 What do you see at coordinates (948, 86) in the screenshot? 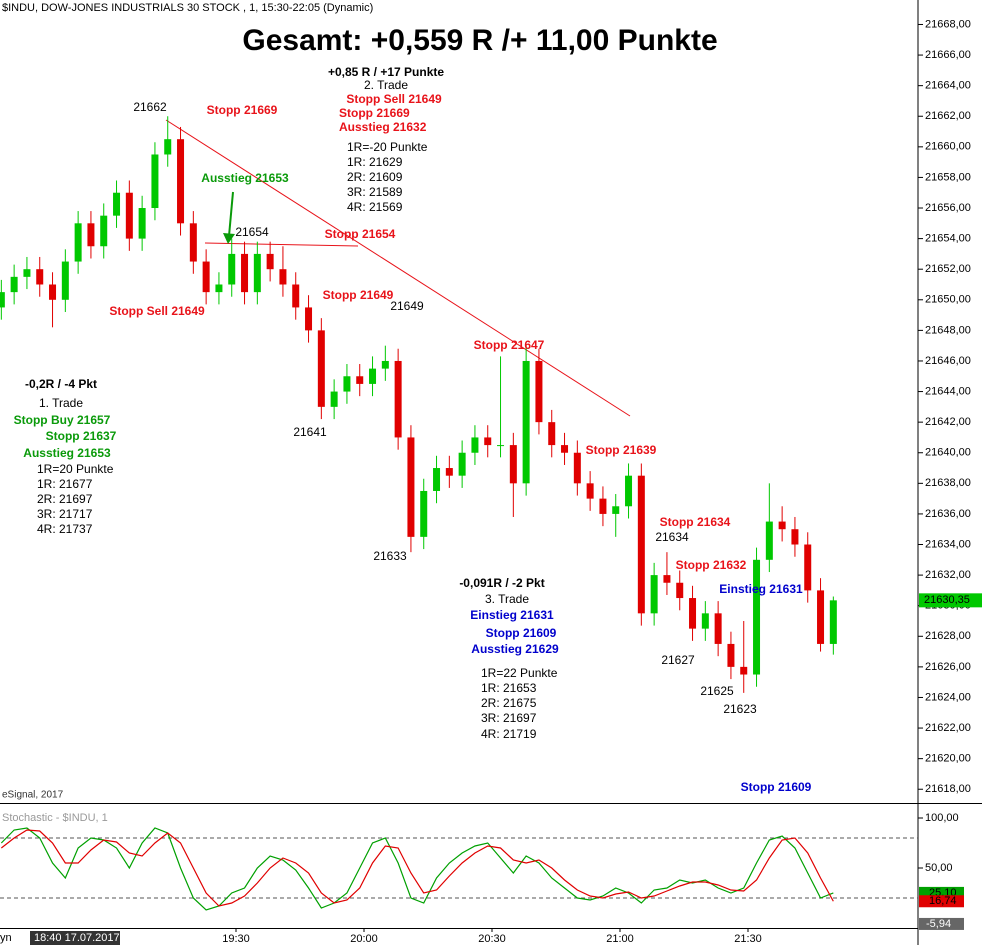
I see `y-tick-label: 21664,00` at bounding box center [948, 86].